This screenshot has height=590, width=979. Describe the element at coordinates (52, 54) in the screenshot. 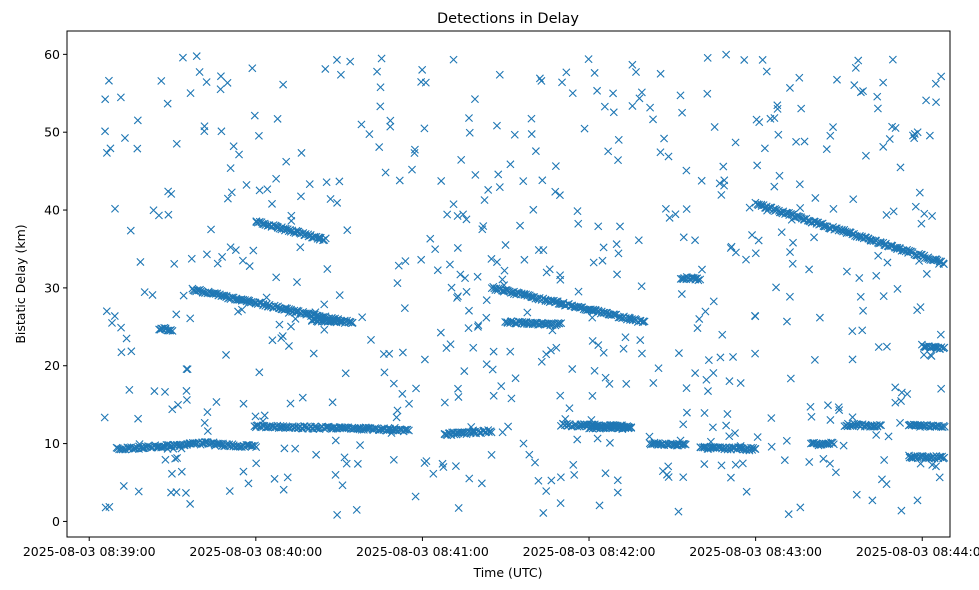

I see `y-tick-label: 60` at that location.